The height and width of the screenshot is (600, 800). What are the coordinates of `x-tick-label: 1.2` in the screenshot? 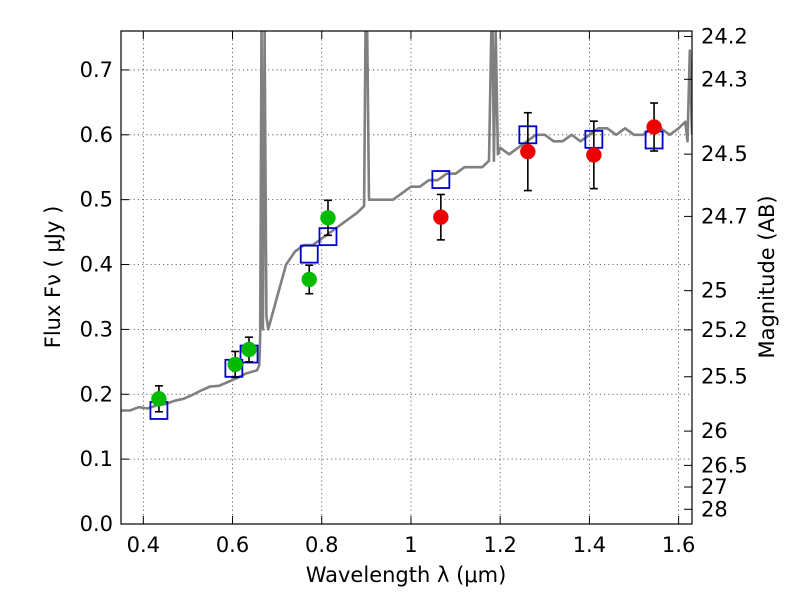 It's located at (499, 545).